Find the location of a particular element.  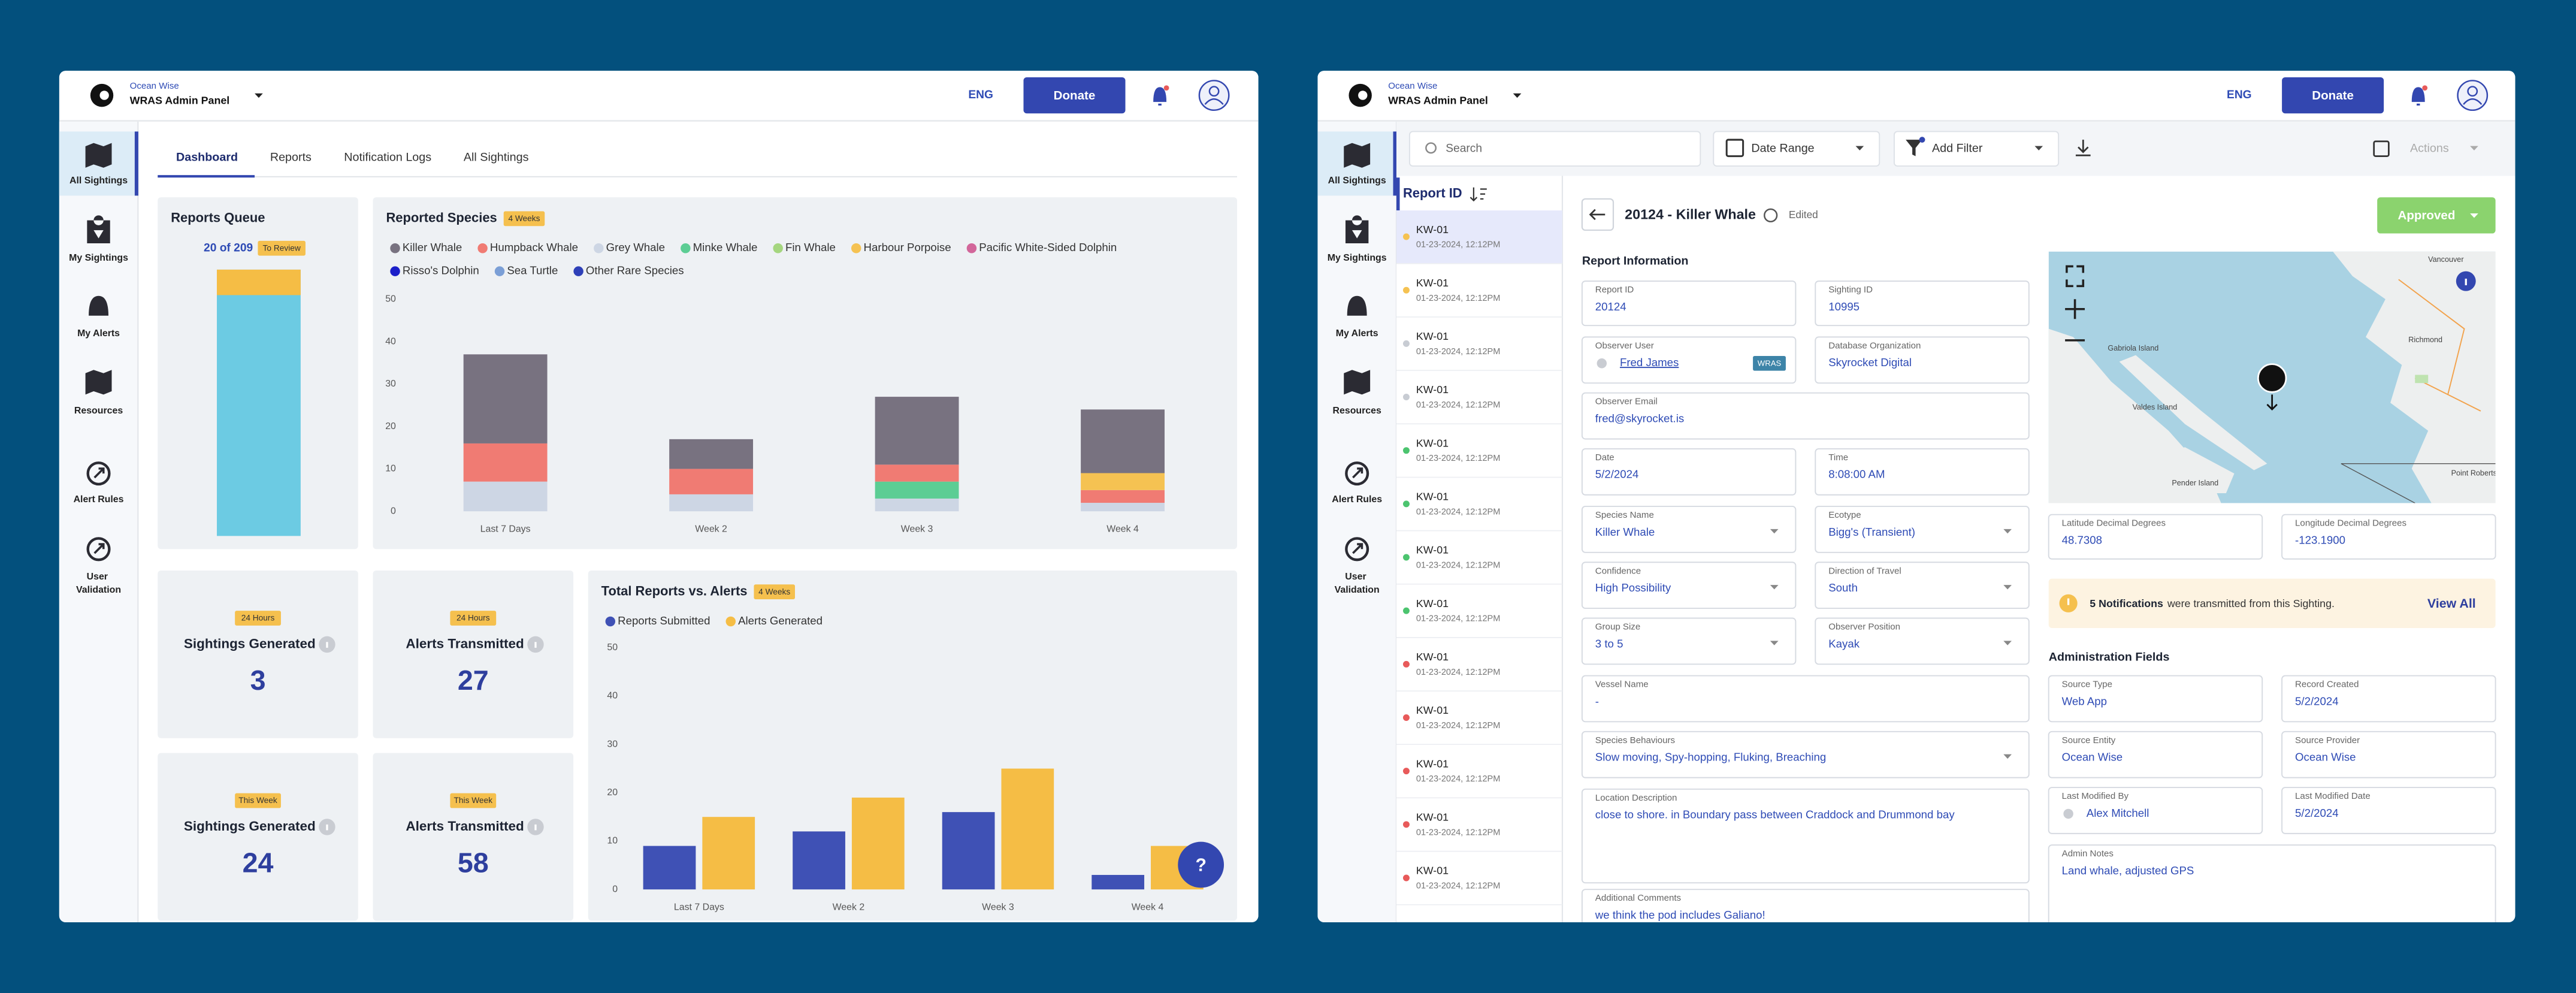

sort-icon is located at coordinates (1478, 194).